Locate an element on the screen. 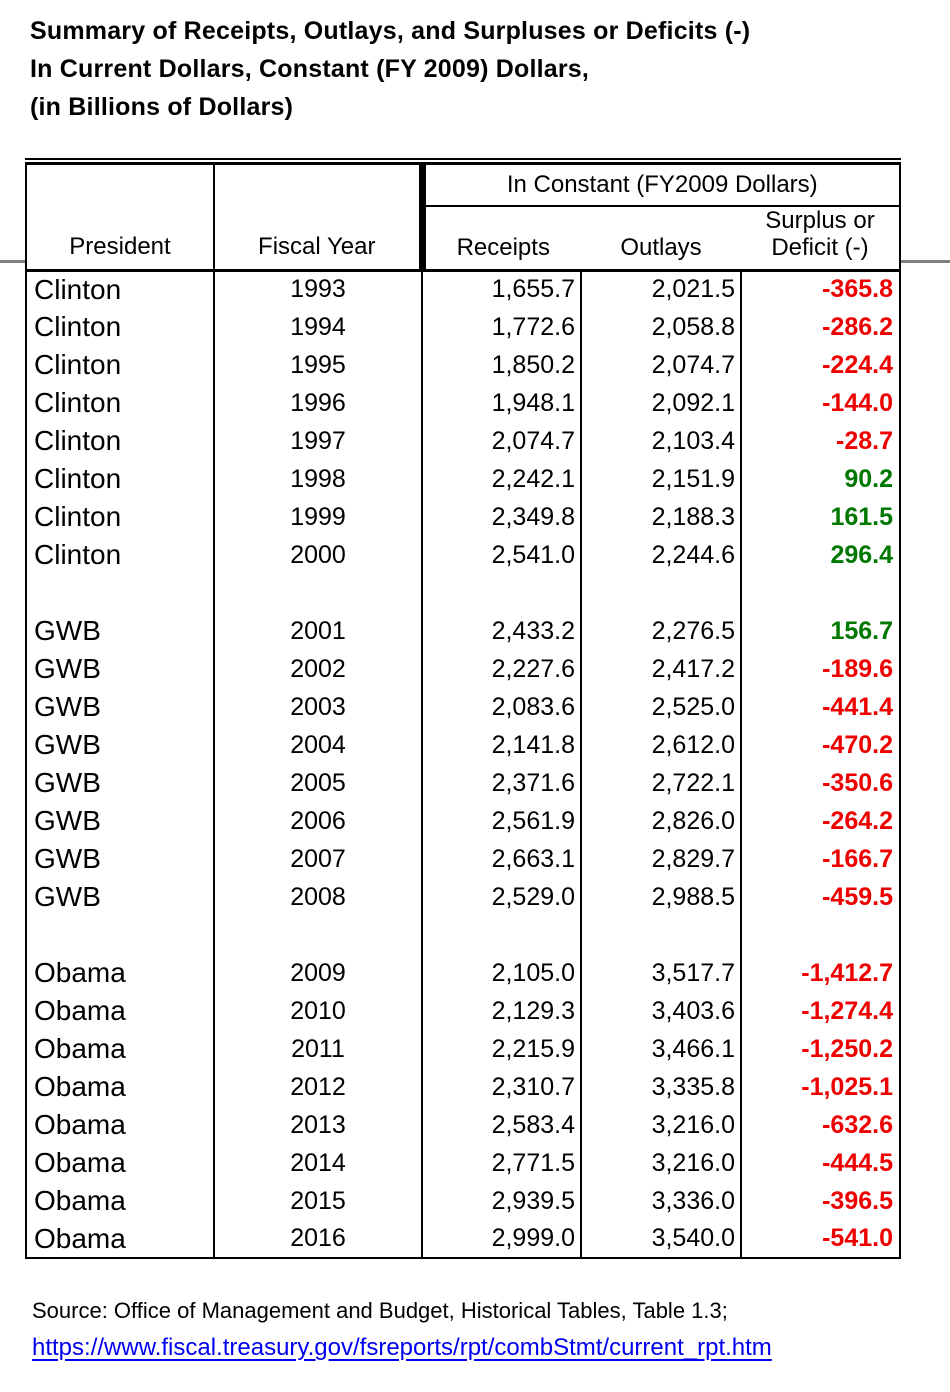  receipts-cell: 2,663.1 is located at coordinates (502, 859).